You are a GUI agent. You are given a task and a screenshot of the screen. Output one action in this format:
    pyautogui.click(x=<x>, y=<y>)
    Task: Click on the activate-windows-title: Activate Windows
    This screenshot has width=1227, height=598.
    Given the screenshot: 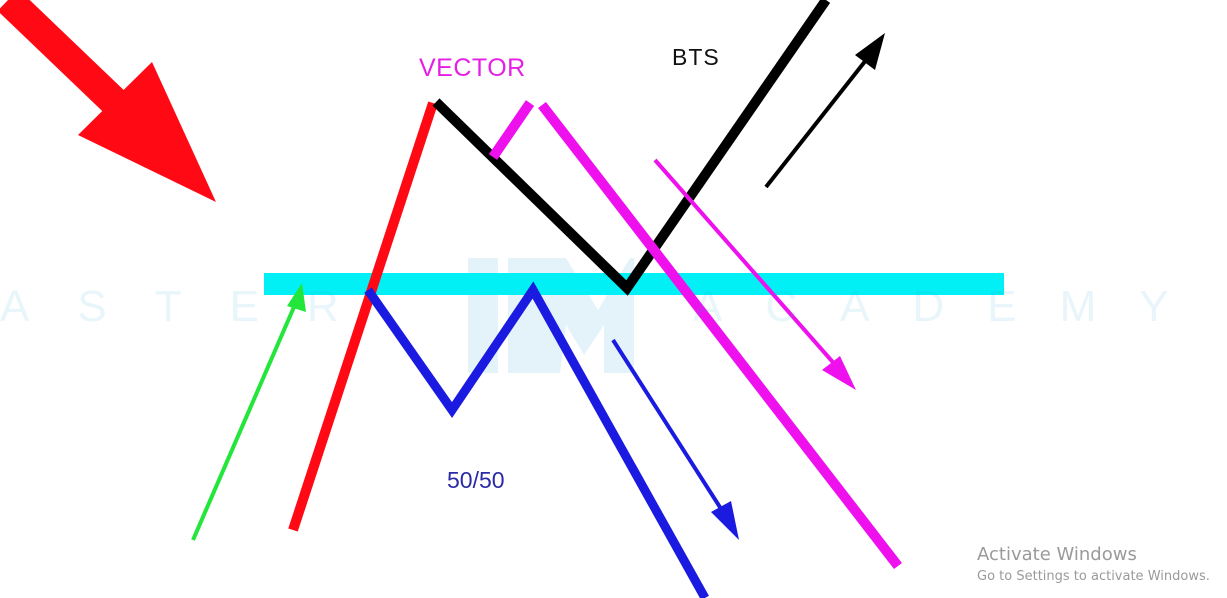 What is the action you would take?
    pyautogui.click(x=1057, y=554)
    